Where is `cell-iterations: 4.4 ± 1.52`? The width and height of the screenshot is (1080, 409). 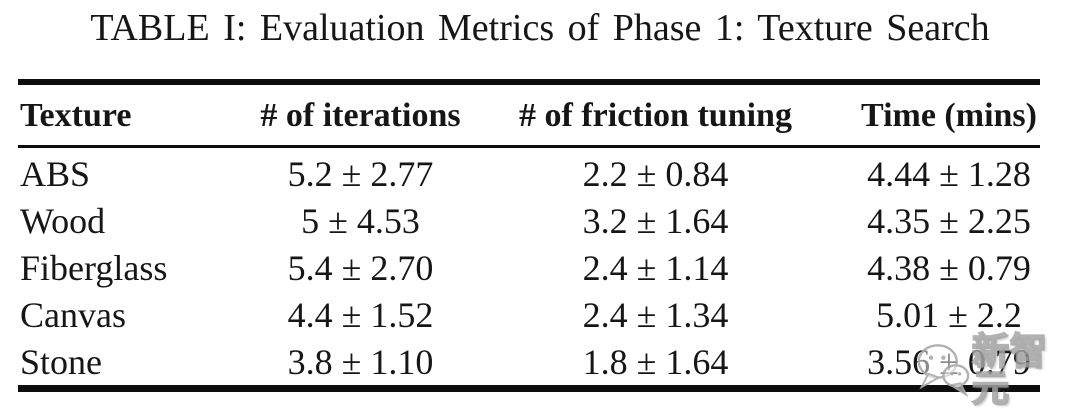 cell-iterations: 4.4 ± 1.52 is located at coordinates (360, 314).